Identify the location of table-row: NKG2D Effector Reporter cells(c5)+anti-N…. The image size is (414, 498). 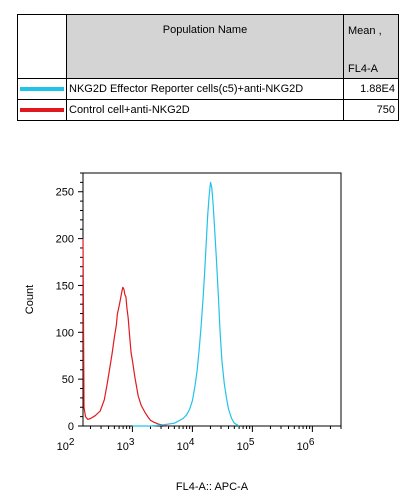
(208, 89).